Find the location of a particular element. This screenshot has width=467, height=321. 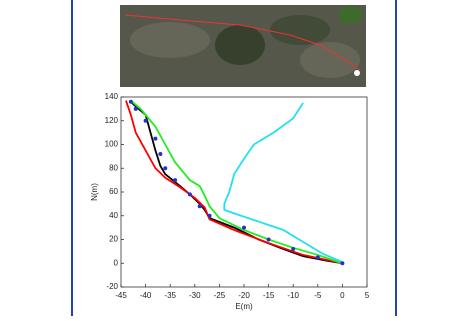

x-tick-label: -5 is located at coordinates (318, 295).